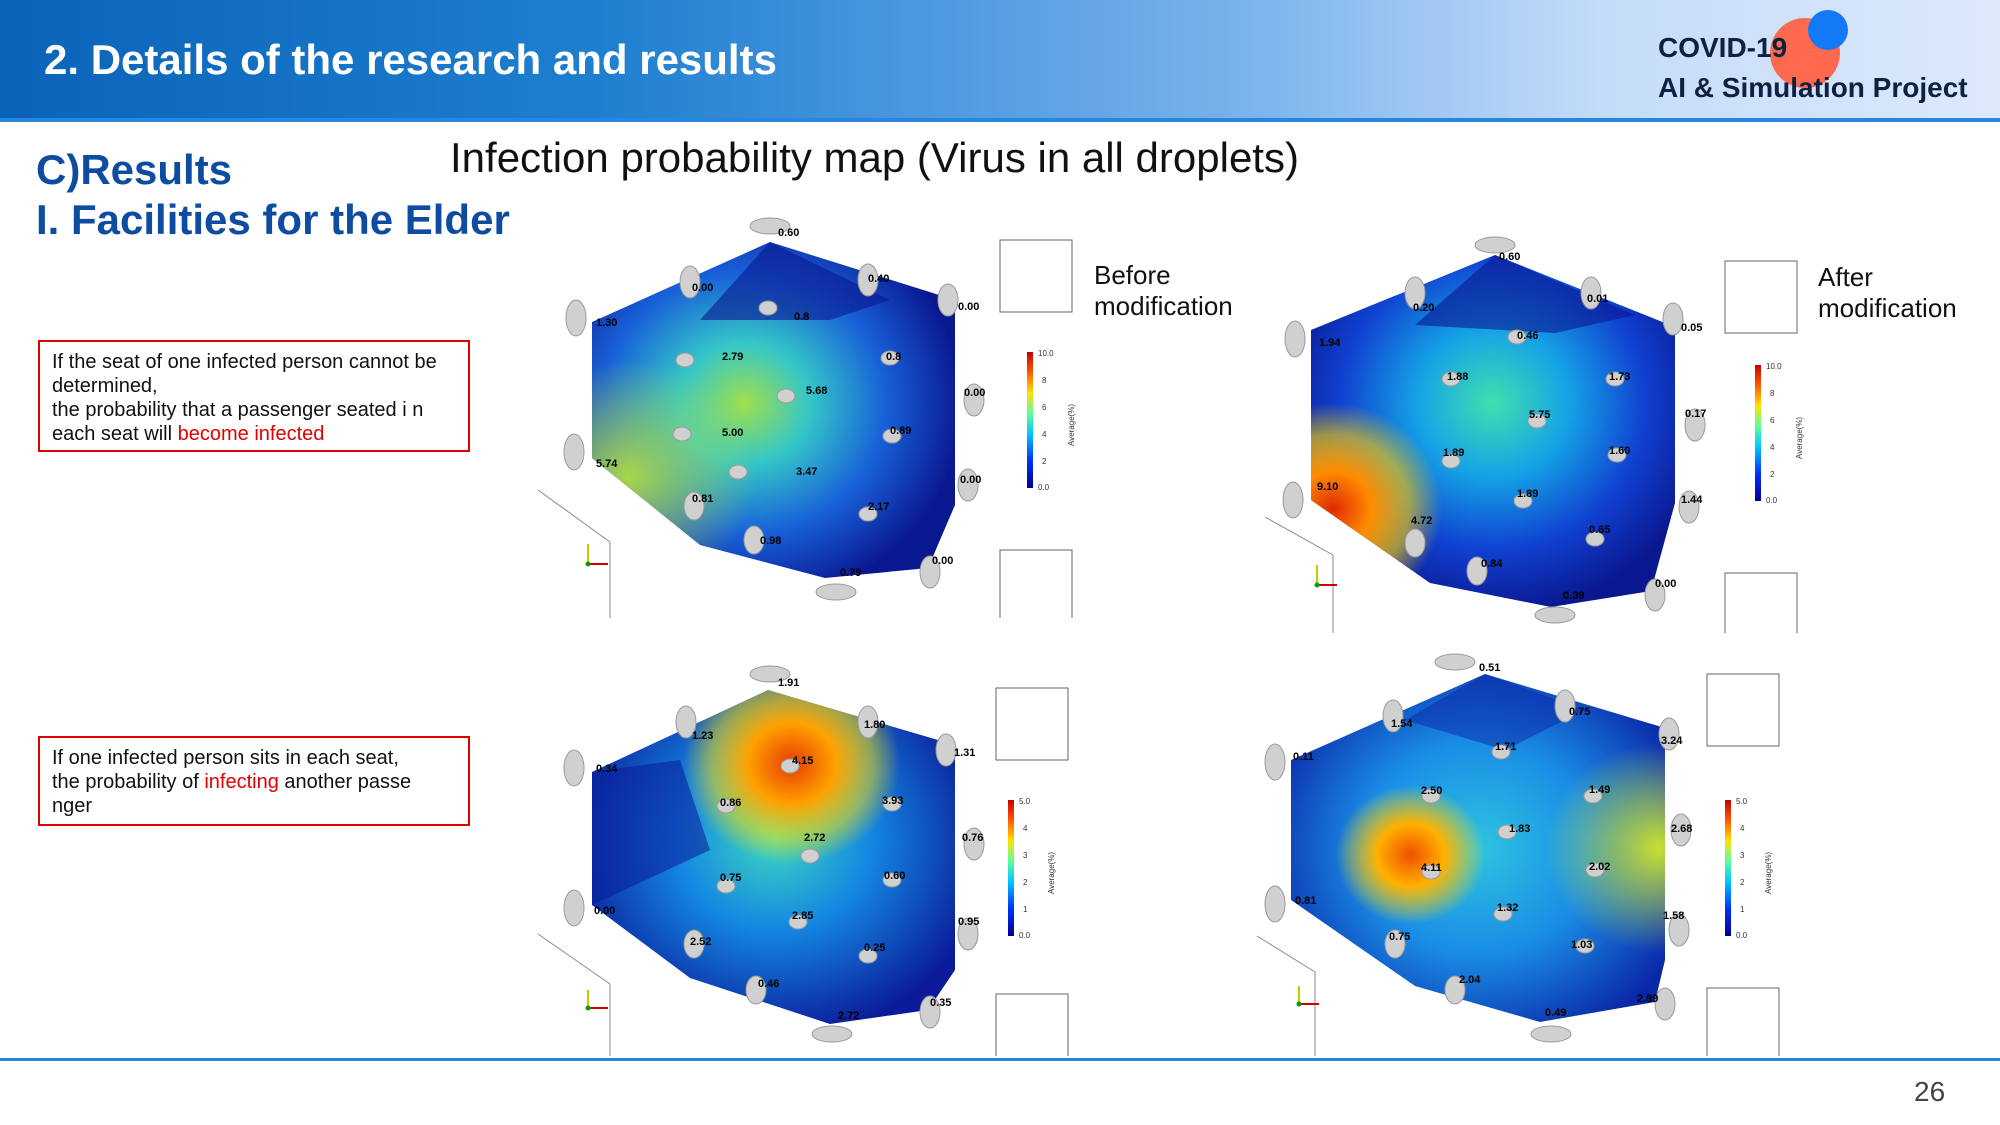 This screenshot has width=2000, height=1125. What do you see at coordinates (773, 410) in the screenshot?
I see `probability-hotspot` at bounding box center [773, 410].